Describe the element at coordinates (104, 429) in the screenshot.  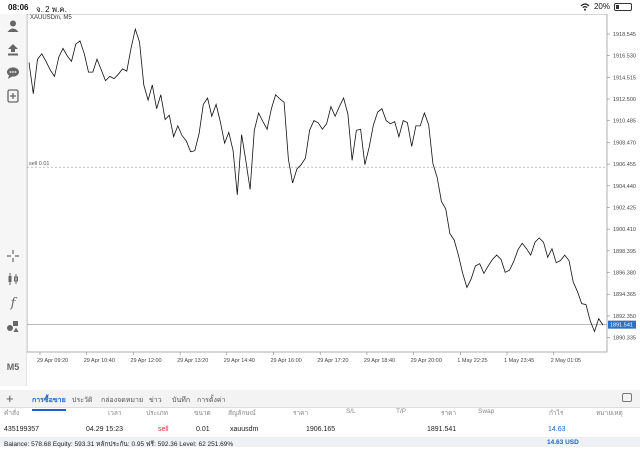
I see `order-time: 04.29 15:23` at that location.